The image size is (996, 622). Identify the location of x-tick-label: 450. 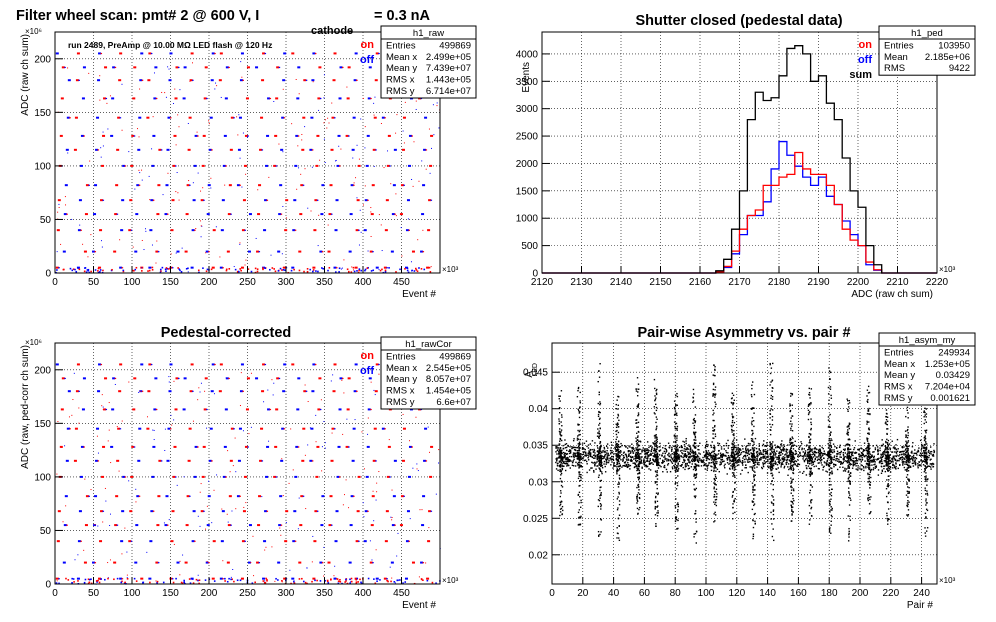
(401, 282).